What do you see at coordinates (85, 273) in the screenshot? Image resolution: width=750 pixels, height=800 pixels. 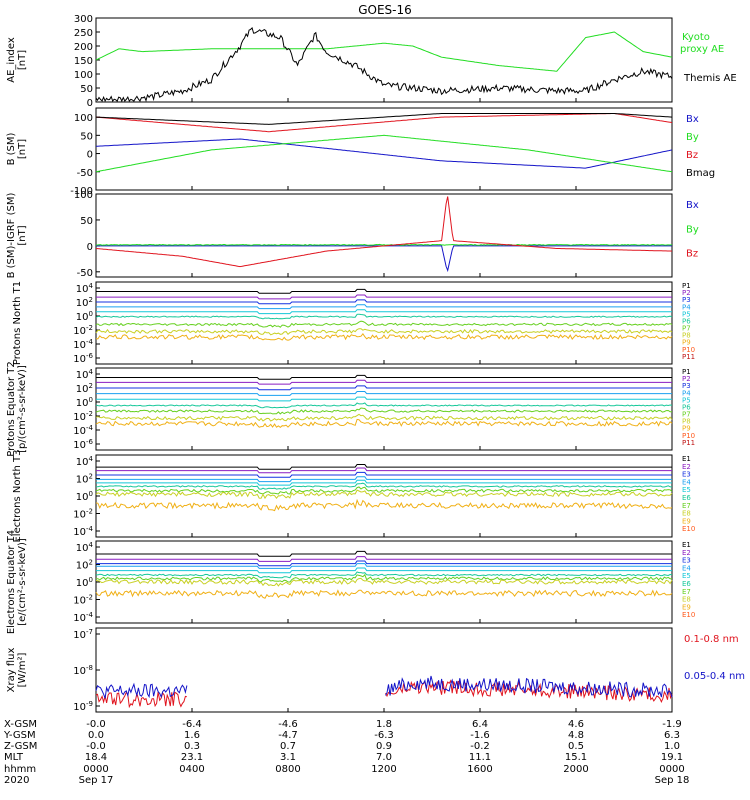 I see `y-tick-label: -50` at bounding box center [85, 273].